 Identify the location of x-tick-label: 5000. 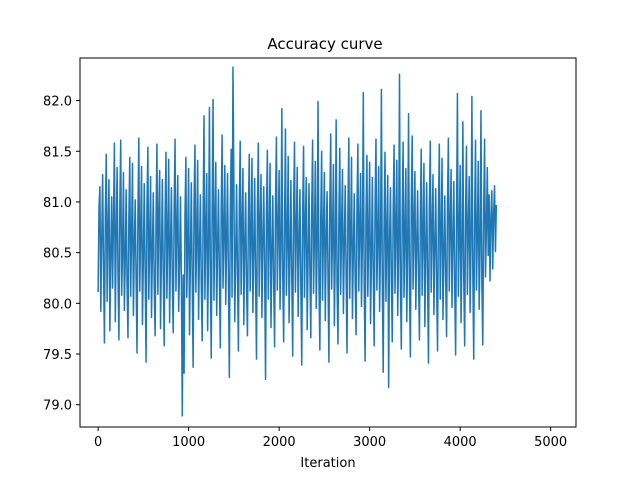
(550, 442).